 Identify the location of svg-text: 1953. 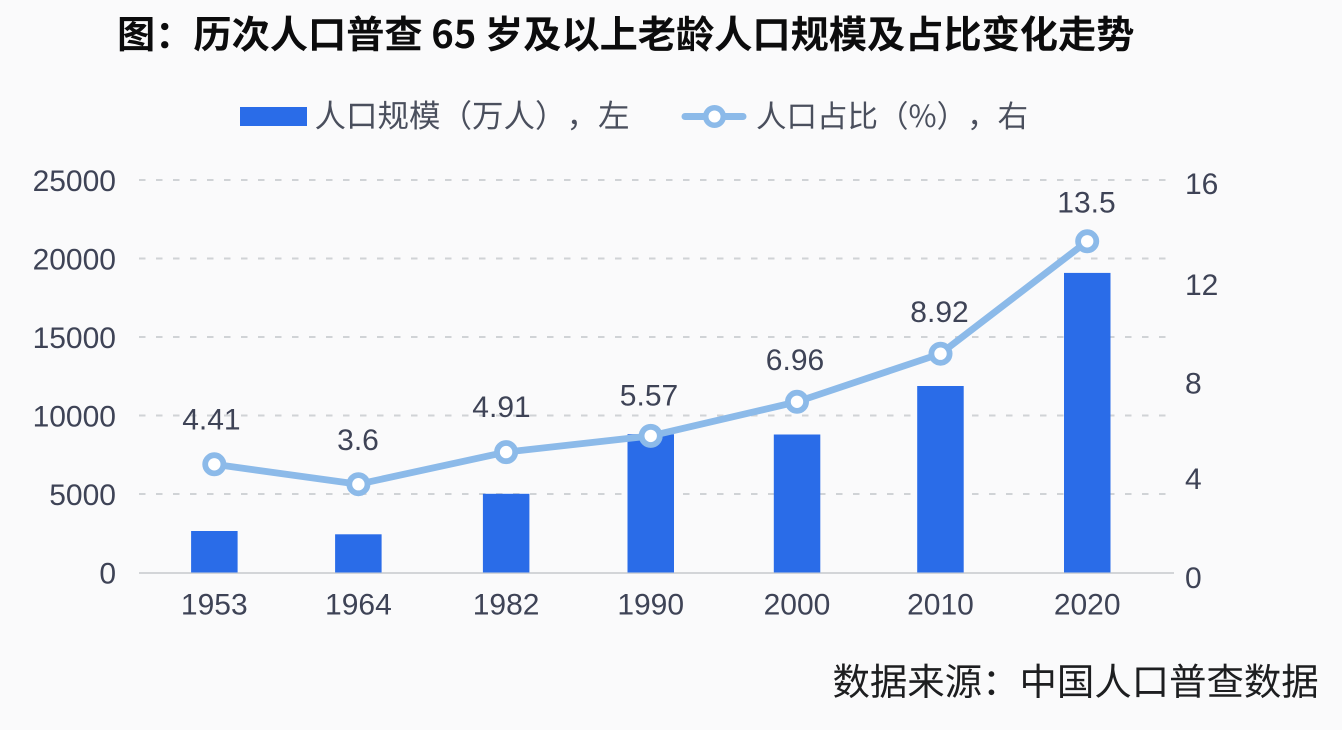
(214, 605).